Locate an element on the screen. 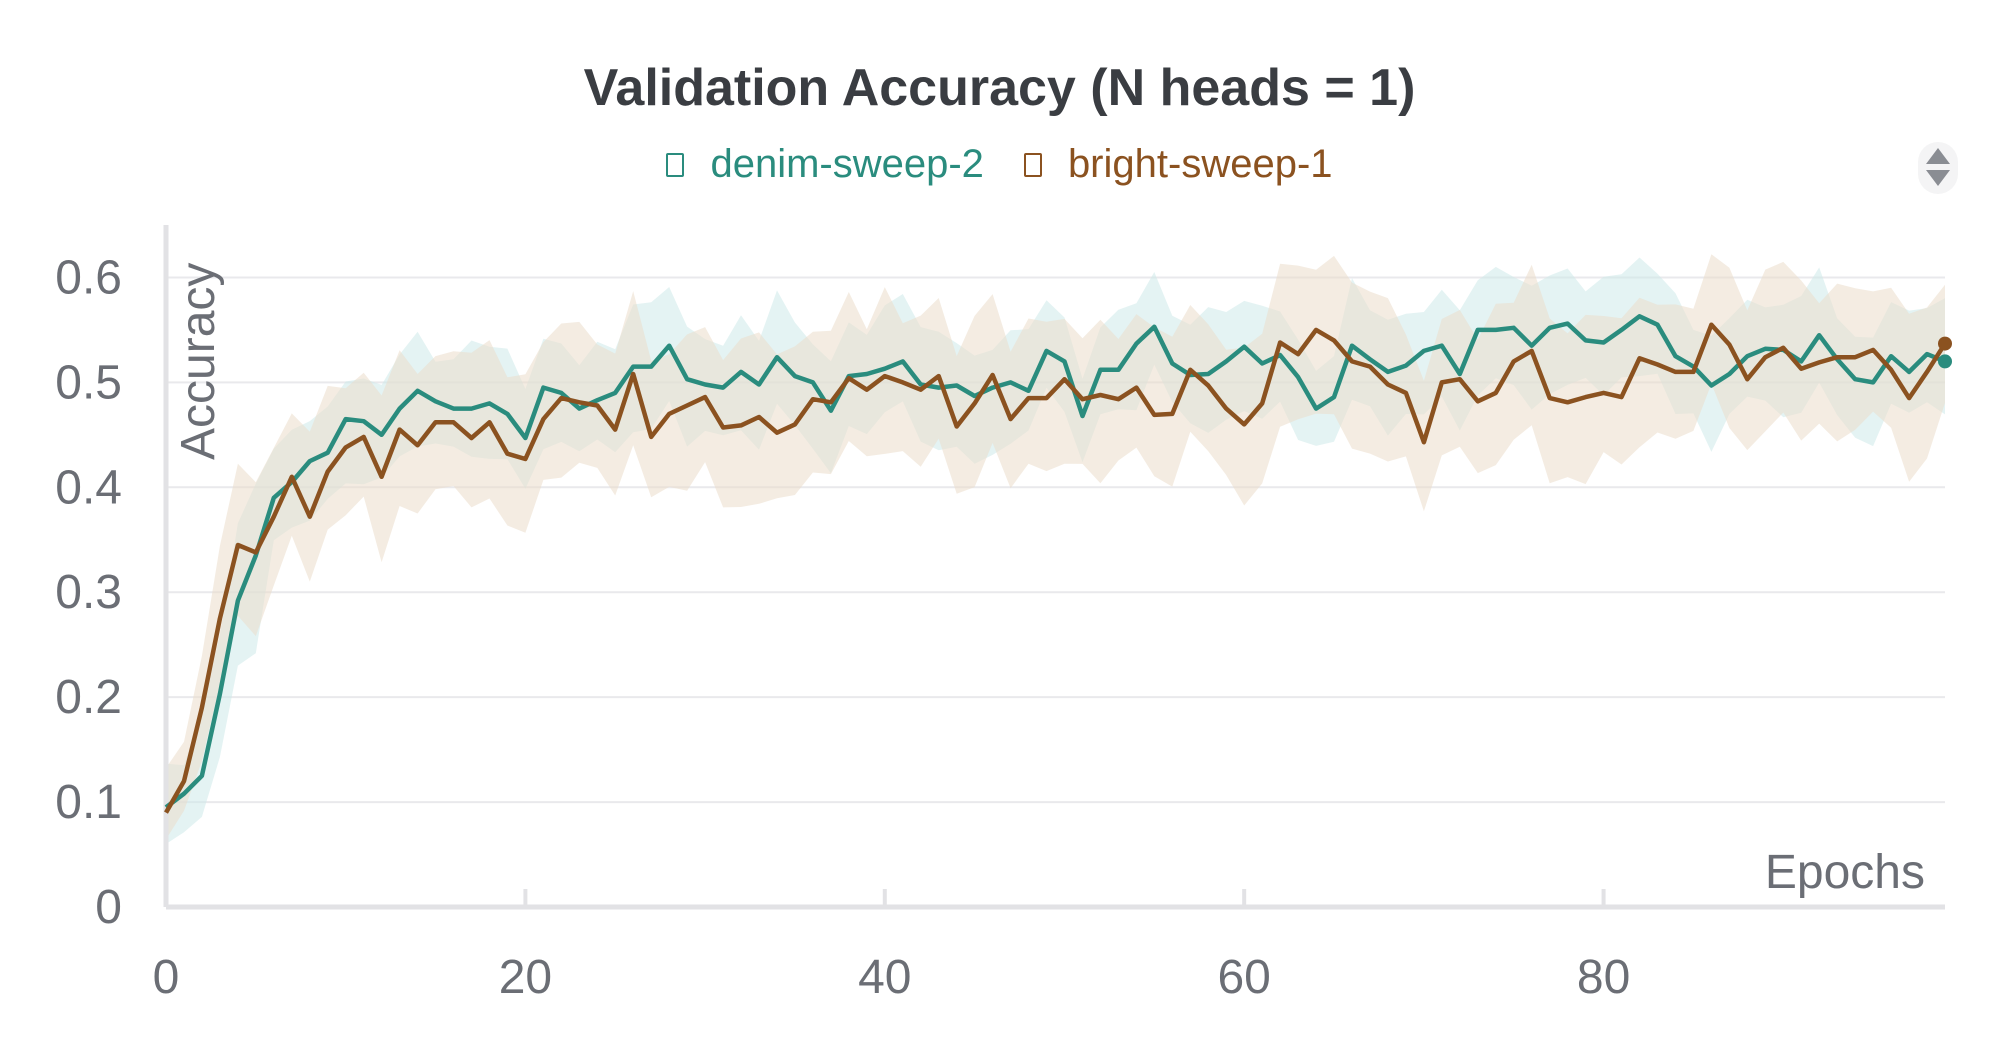  y-tick-label: 0.1 is located at coordinates (88, 802).